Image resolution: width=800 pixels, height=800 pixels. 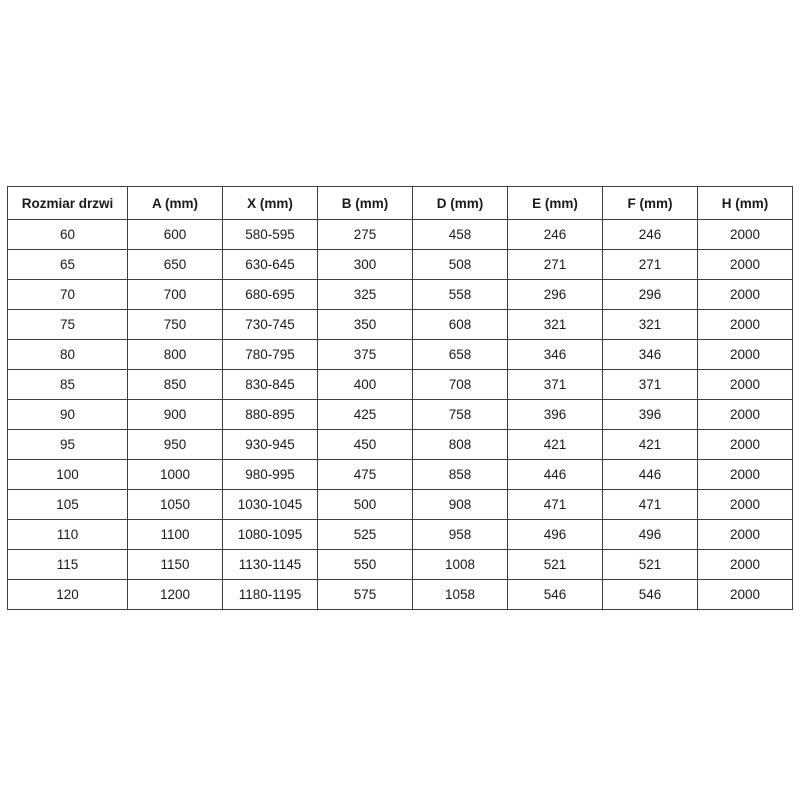 I want to click on column-header-b-mm: B (mm), so click(x=365, y=203).